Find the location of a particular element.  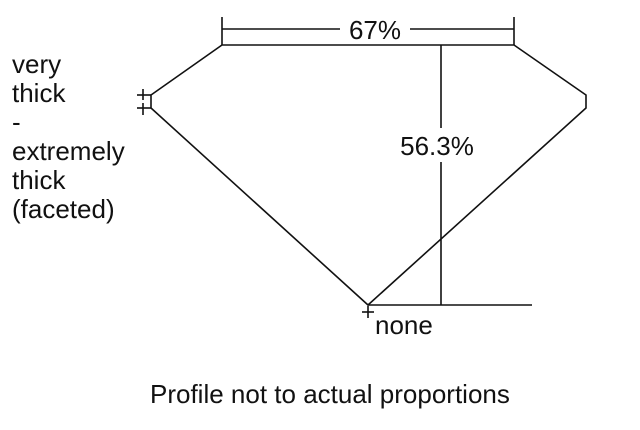

girdle-label-line: extremely is located at coordinates (68, 151).